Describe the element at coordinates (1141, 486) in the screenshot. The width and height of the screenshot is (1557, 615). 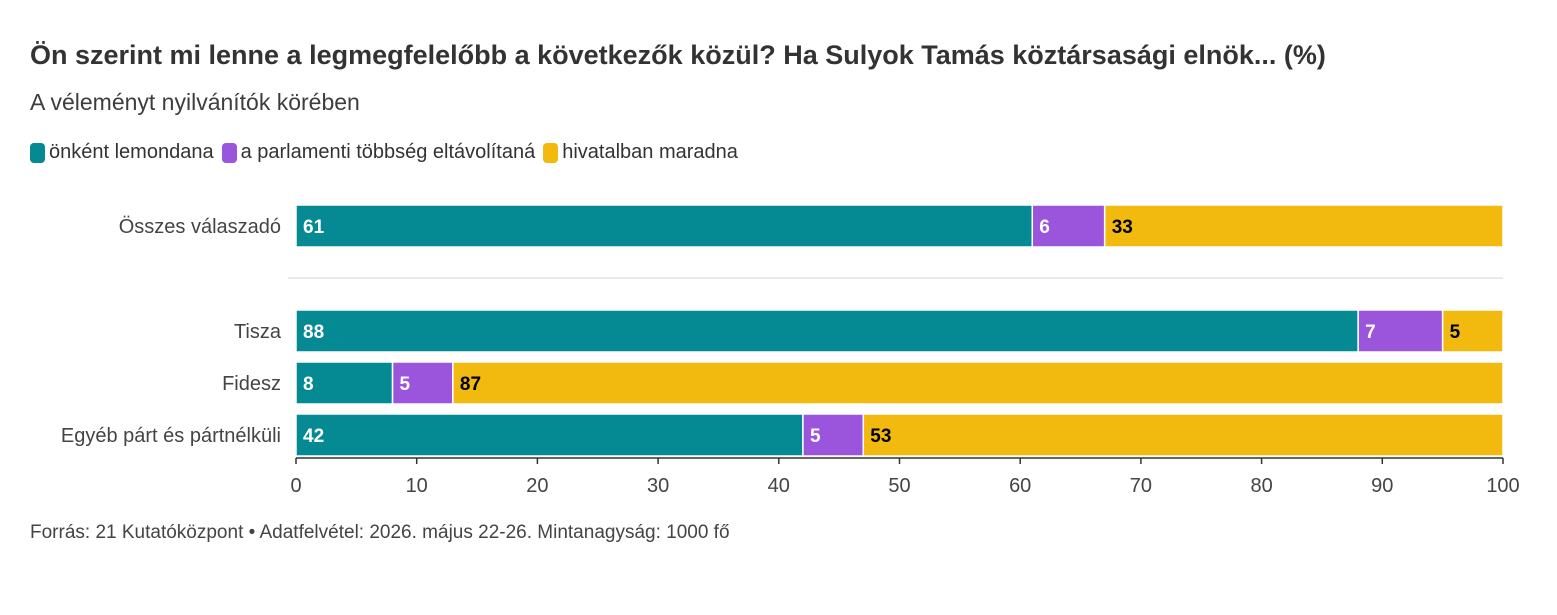
I see `x-tick-label: 70` at that location.